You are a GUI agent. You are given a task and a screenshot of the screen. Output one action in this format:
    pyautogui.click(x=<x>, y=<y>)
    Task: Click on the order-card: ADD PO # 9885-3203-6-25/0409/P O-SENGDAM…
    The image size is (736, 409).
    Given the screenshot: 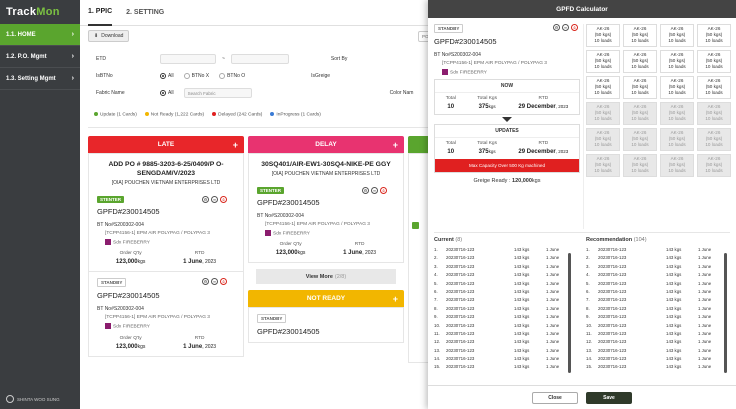 What is the action you would take?
    pyautogui.click(x=166, y=213)
    